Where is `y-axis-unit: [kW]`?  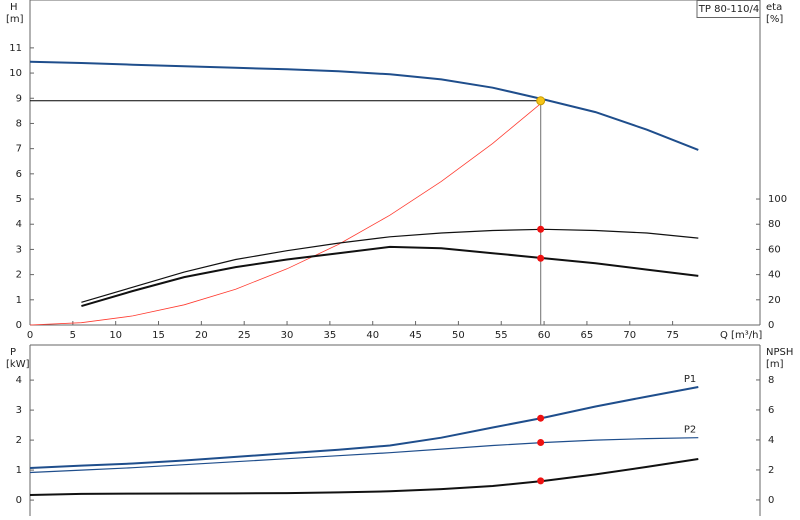
y-axis-unit: [kW] is located at coordinates (18, 364).